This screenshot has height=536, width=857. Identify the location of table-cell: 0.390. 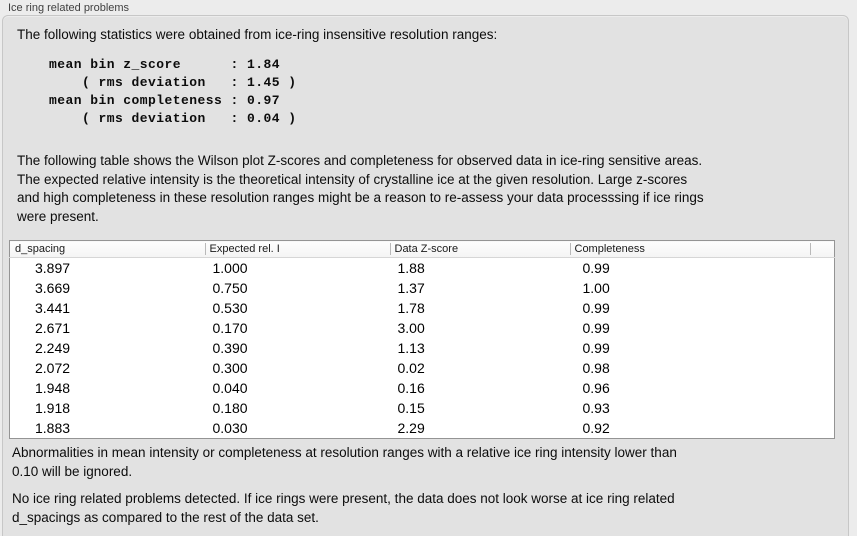
(230, 348).